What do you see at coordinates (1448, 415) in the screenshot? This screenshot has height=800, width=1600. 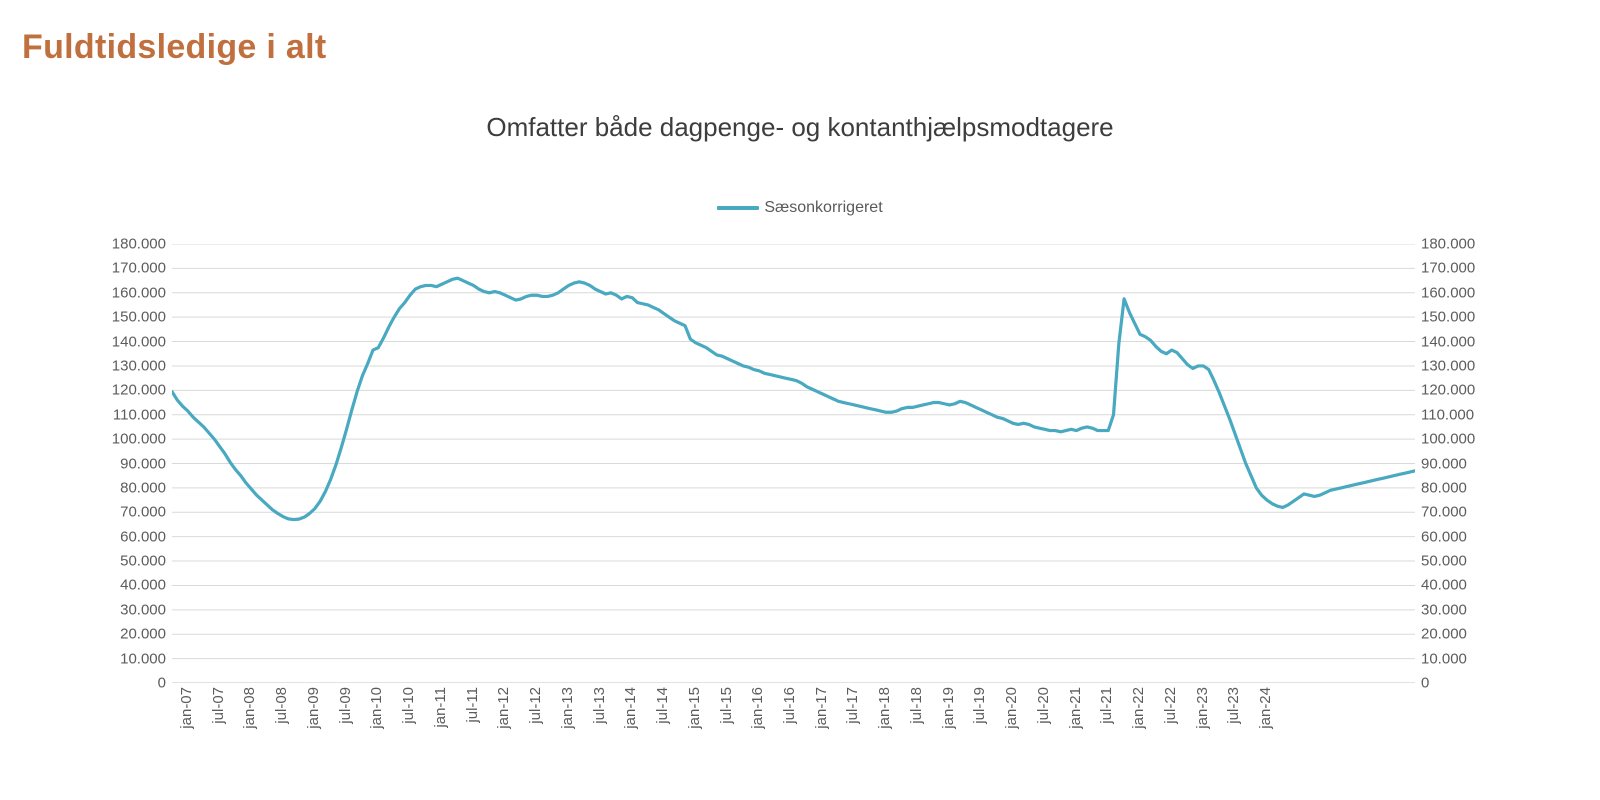 I see `y-axis-tick-label-right: 110.000` at bounding box center [1448, 415].